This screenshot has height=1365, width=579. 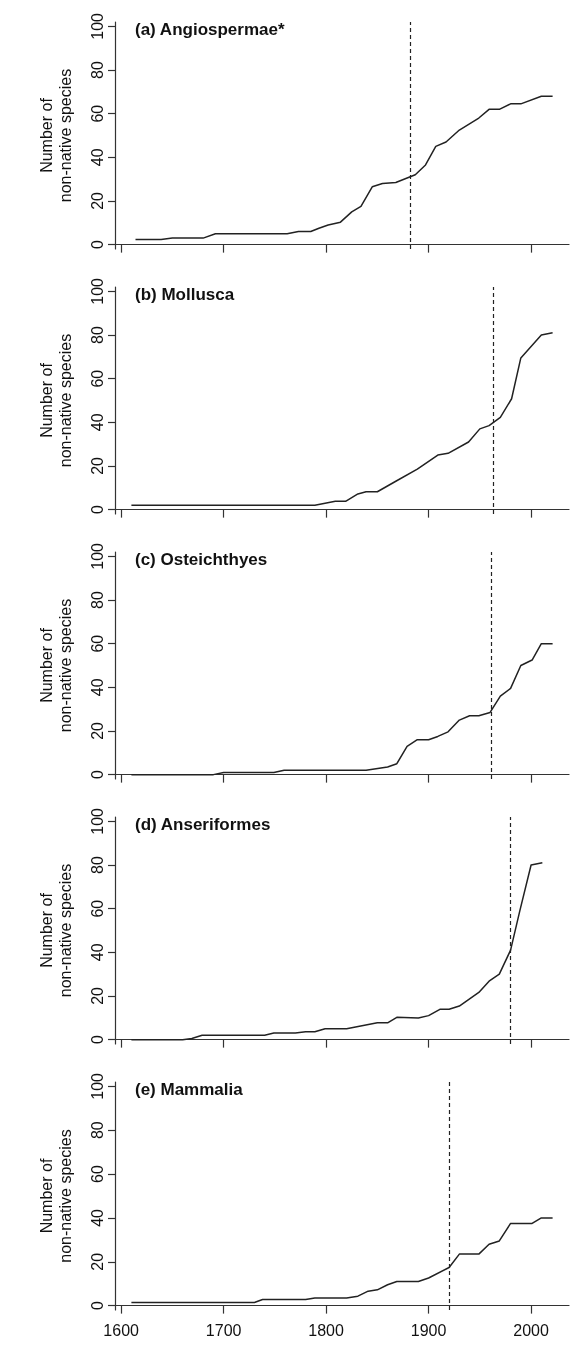 What do you see at coordinates (223, 1330) in the screenshot?
I see `x-tick-label: 1700` at bounding box center [223, 1330].